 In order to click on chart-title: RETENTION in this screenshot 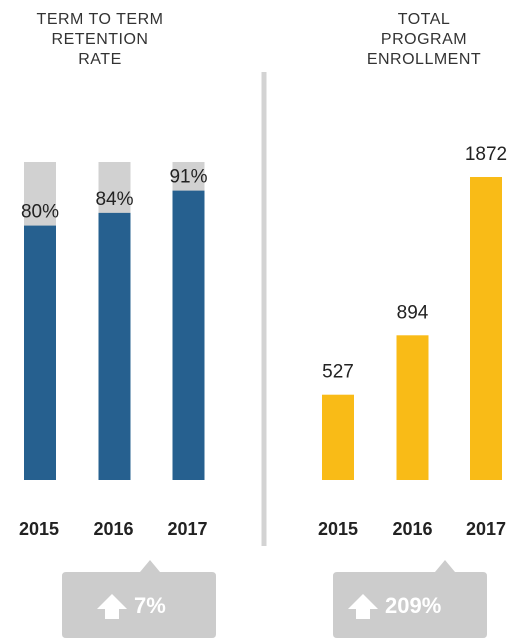, I will do `click(100, 39)`.